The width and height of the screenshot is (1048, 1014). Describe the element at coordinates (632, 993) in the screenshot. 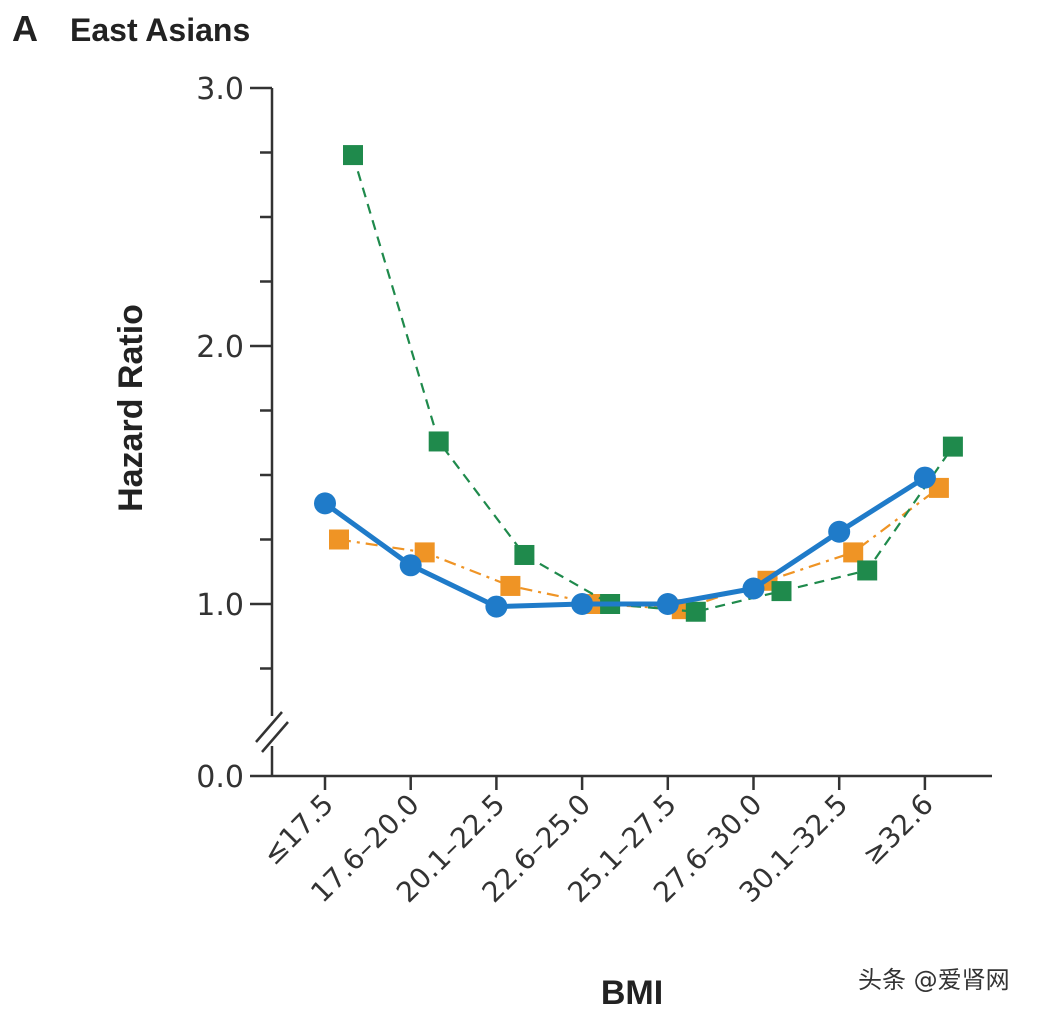

I see `x-axis-title: BMI` at that location.